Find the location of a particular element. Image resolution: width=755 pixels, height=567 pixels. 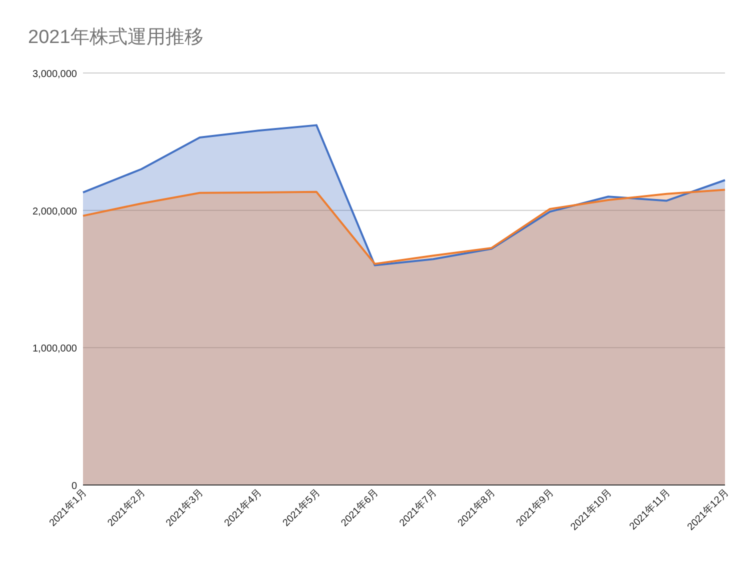

y-tick-label: 3,000,000 is located at coordinates (55, 74).